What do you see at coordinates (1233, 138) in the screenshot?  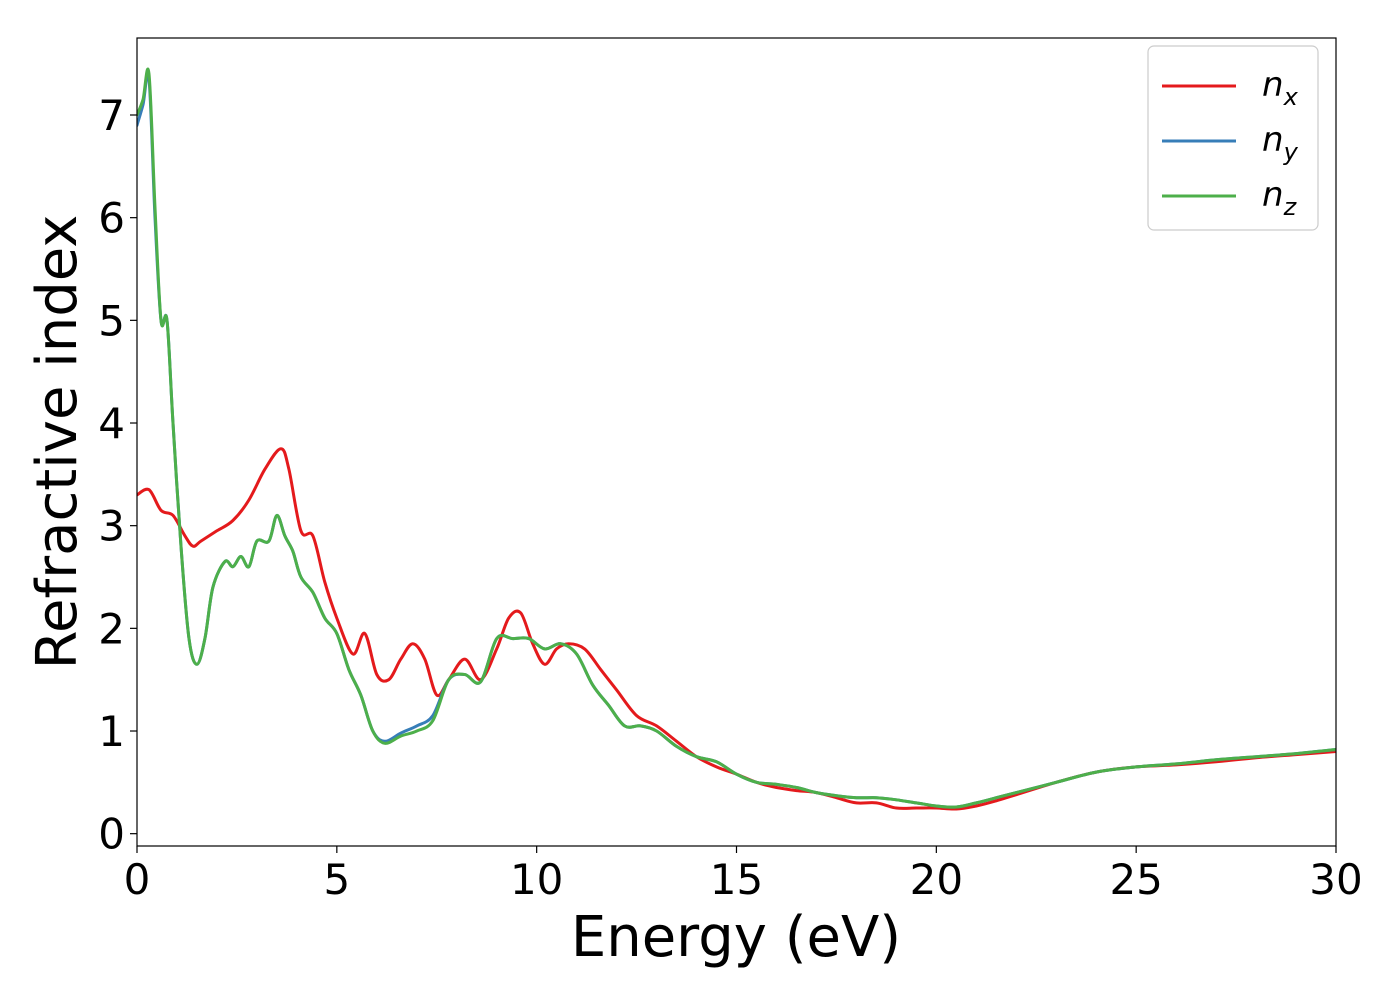 I see `legend-box` at bounding box center [1233, 138].